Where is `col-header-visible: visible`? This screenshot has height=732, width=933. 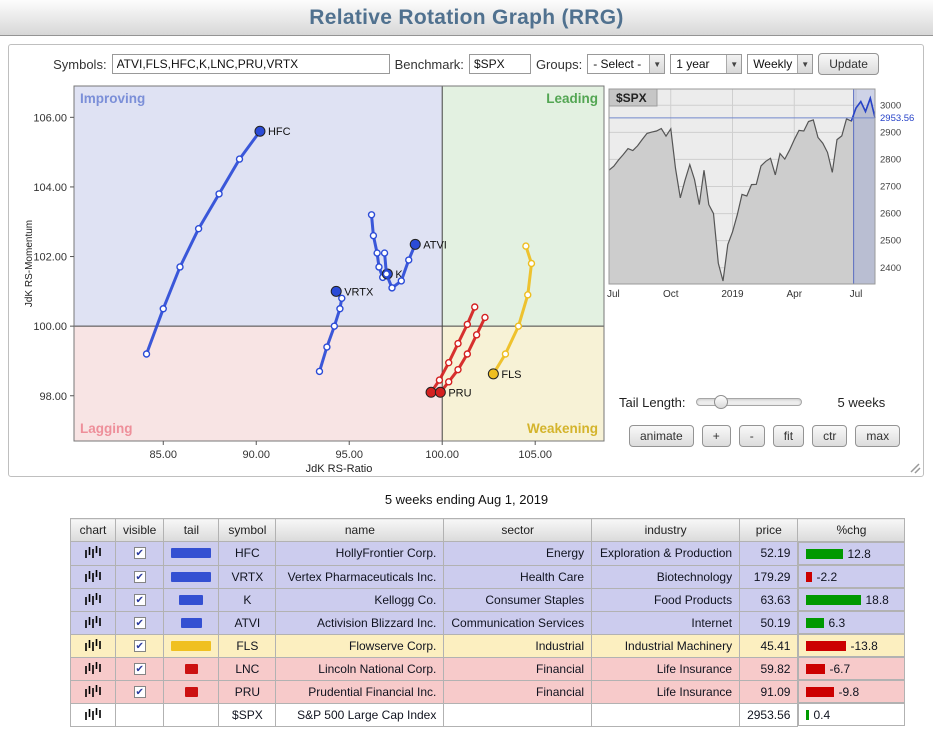
col-header-visible: visible is located at coordinates (139, 530).